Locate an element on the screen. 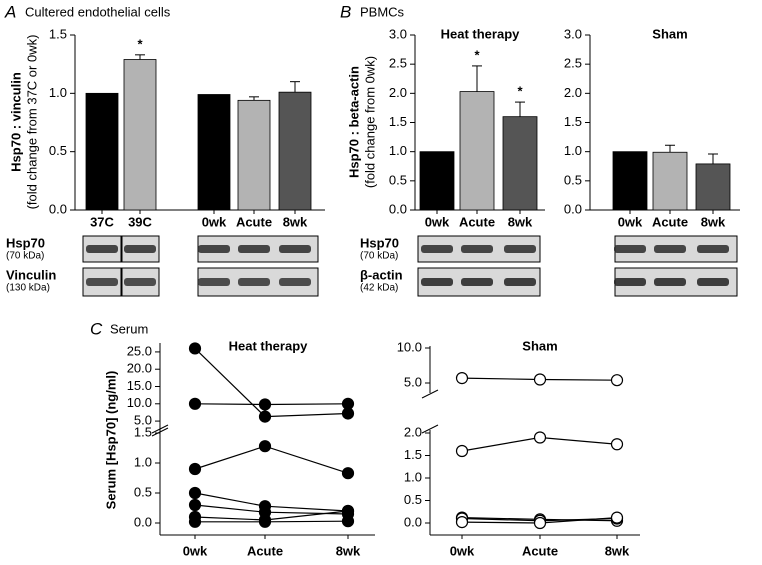 The image size is (762, 565). panel-label: A is located at coordinates (10, 11).